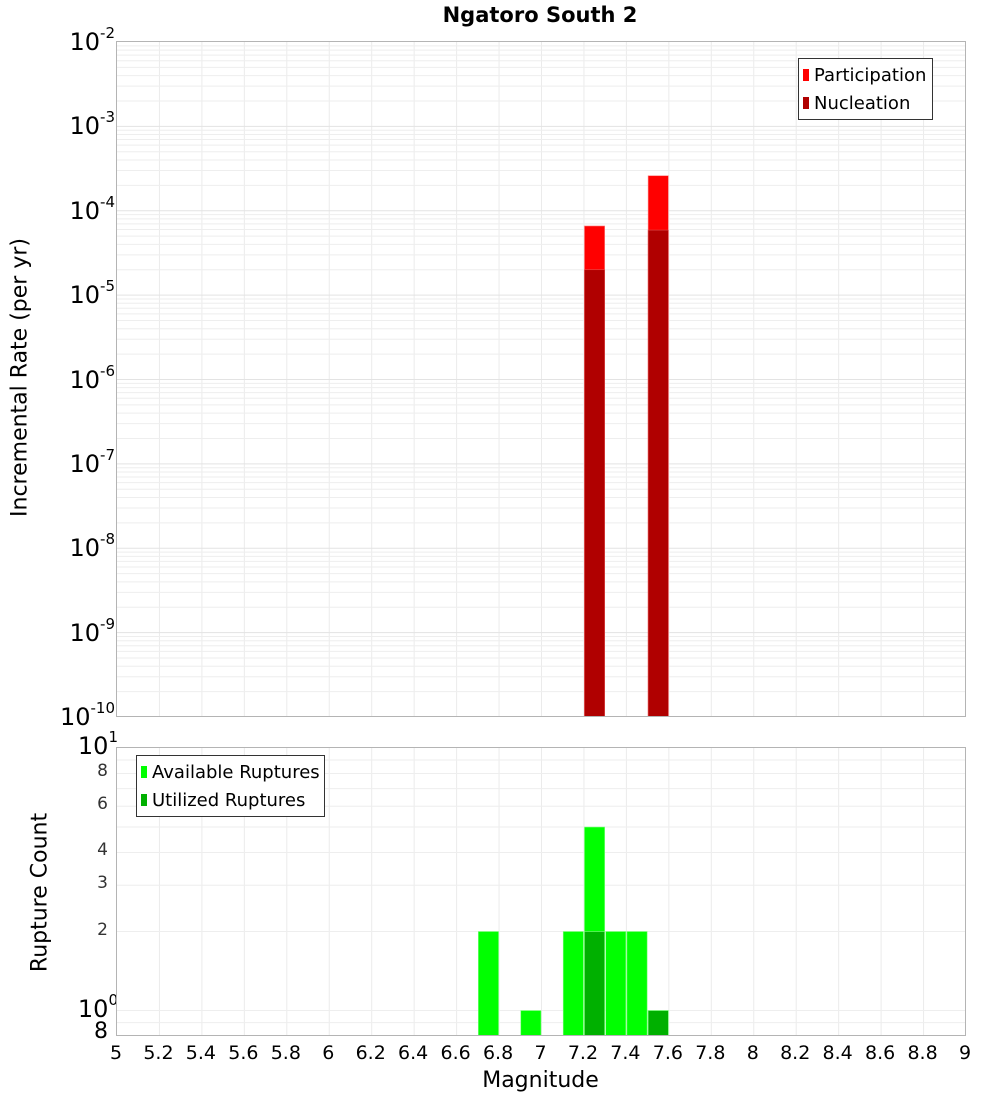 Image resolution: width=1000 pixels, height=1100 pixels. What do you see at coordinates (540, 1053) in the screenshot?
I see `x-tick-label: 7` at bounding box center [540, 1053].